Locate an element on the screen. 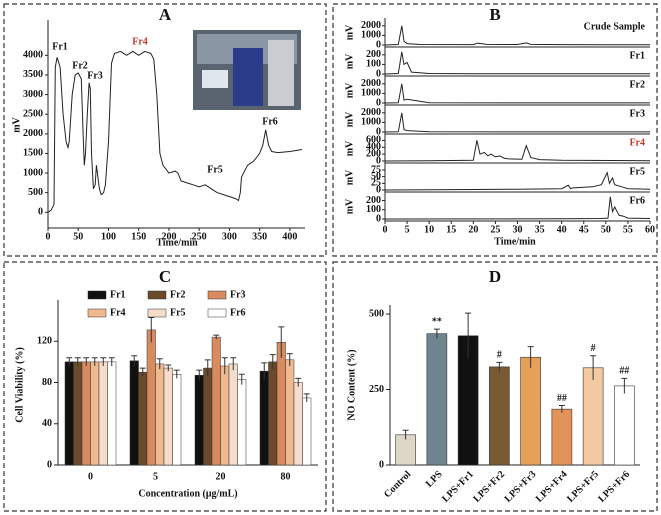 Image resolution: width=661 pixels, height=515 pixels. legend-label: Fr1 is located at coordinates (118, 294).